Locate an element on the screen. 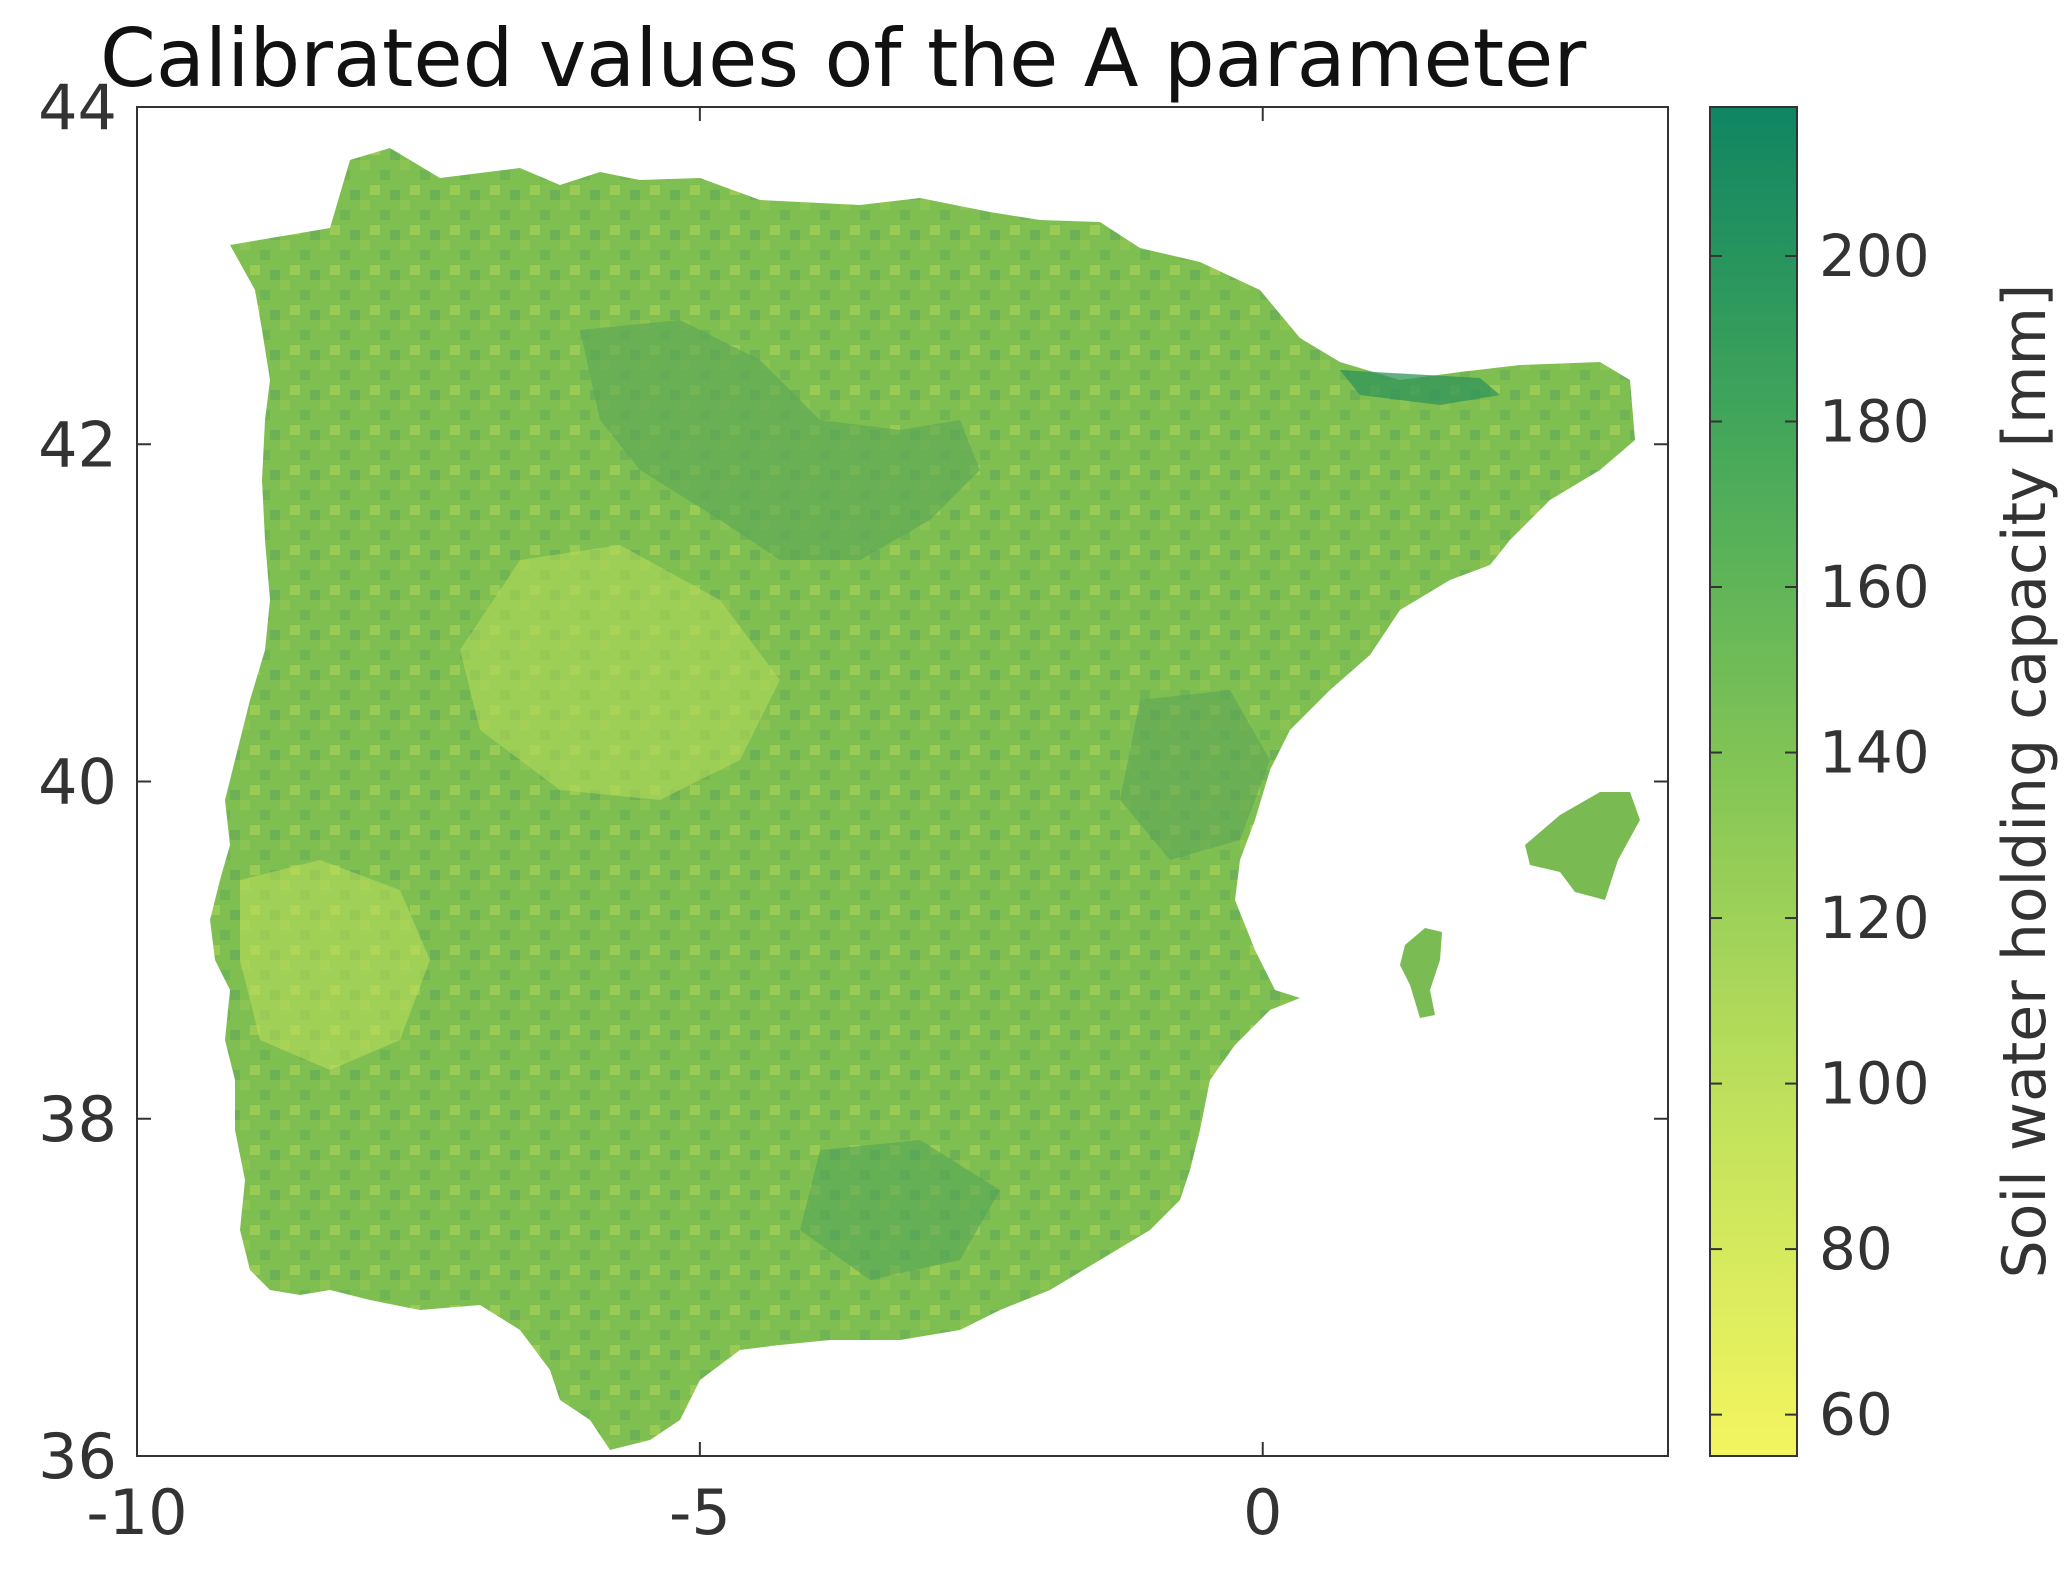 This screenshot has height=1579, width=2067. light-patch-center is located at coordinates (620, 672).